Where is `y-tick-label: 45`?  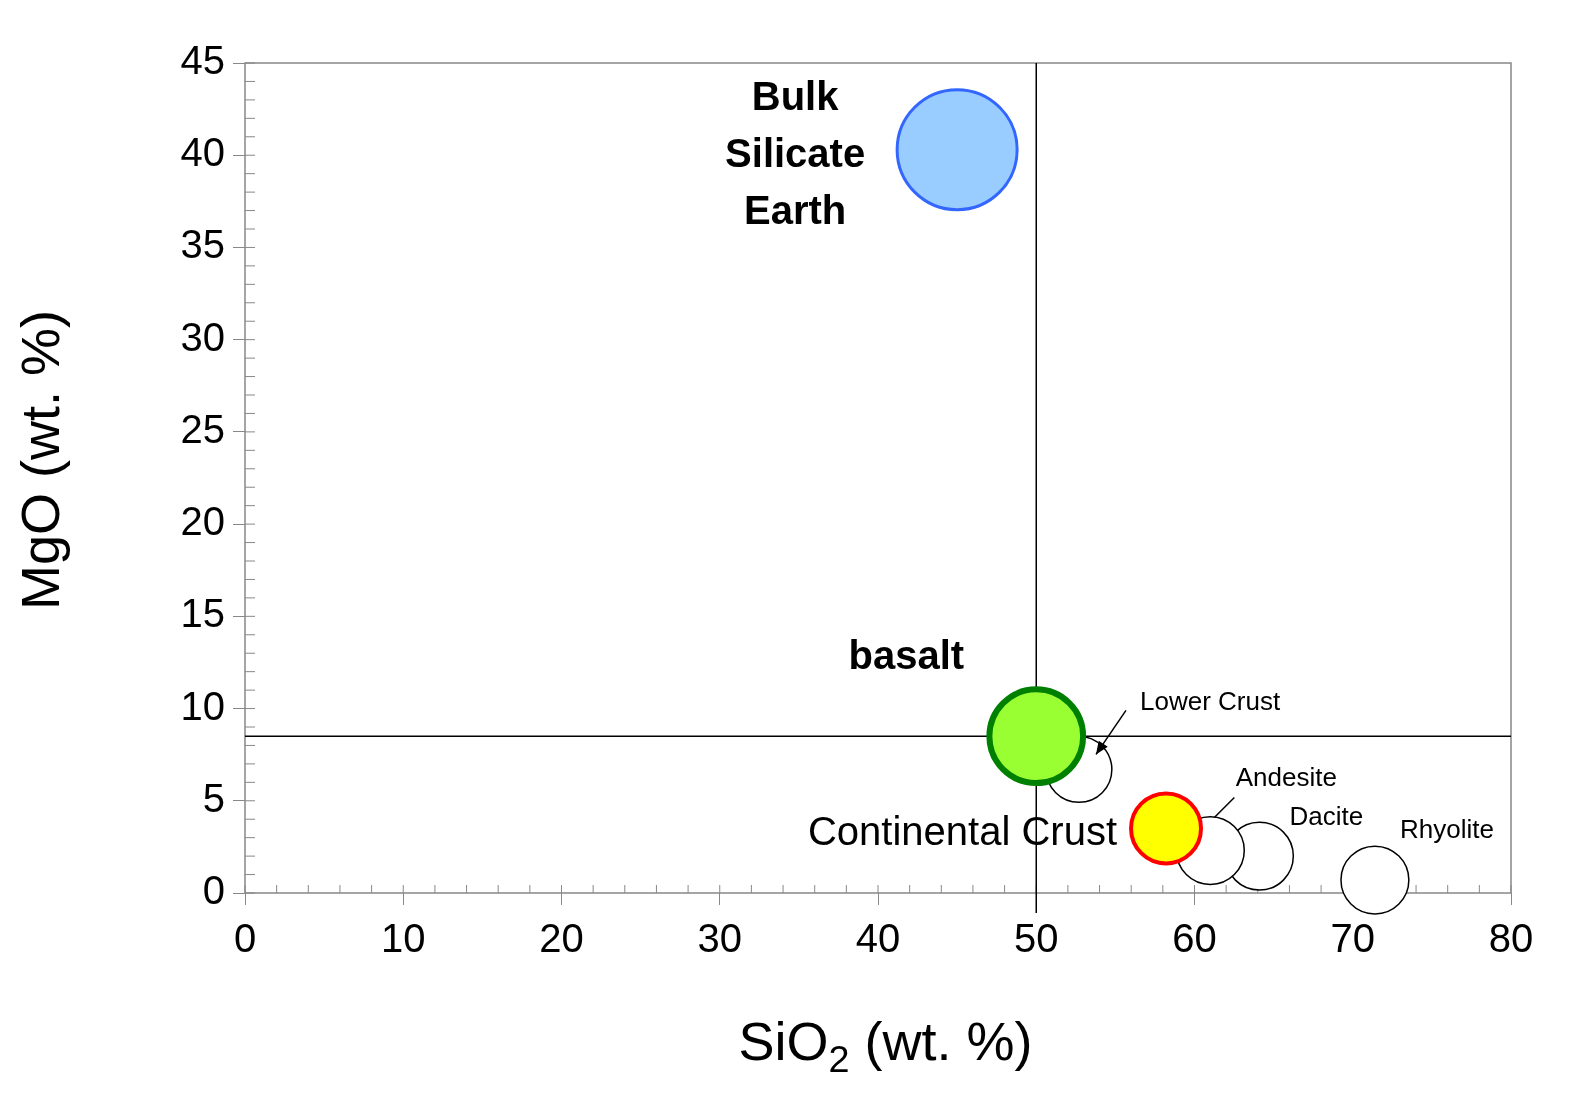
y-tick-label: 45 is located at coordinates (202, 60).